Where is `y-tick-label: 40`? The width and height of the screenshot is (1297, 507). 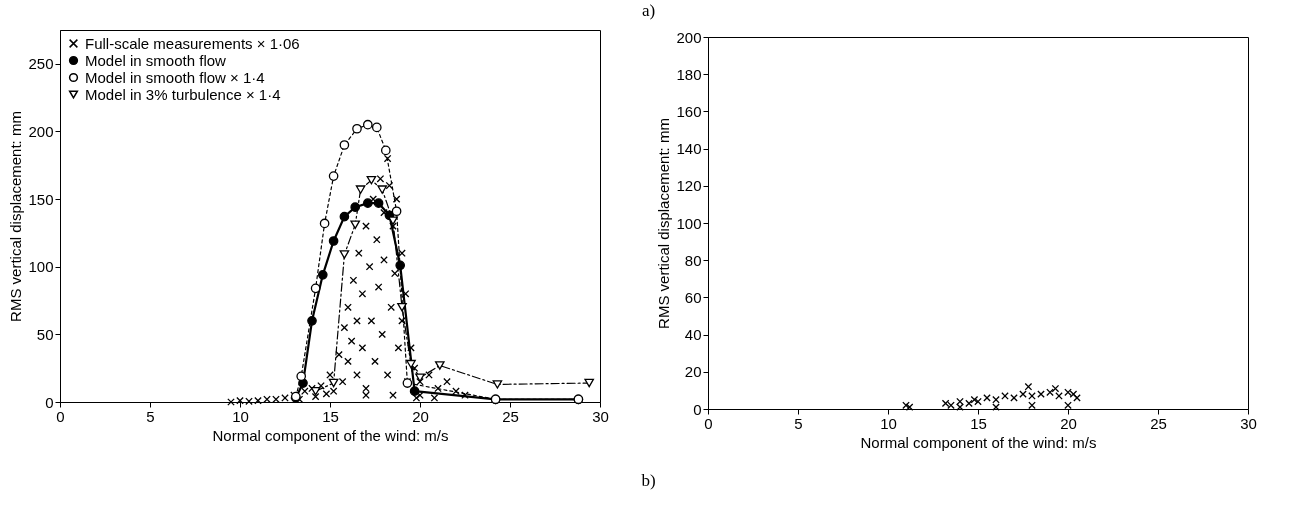 y-tick-label: 40 is located at coordinates (693, 335).